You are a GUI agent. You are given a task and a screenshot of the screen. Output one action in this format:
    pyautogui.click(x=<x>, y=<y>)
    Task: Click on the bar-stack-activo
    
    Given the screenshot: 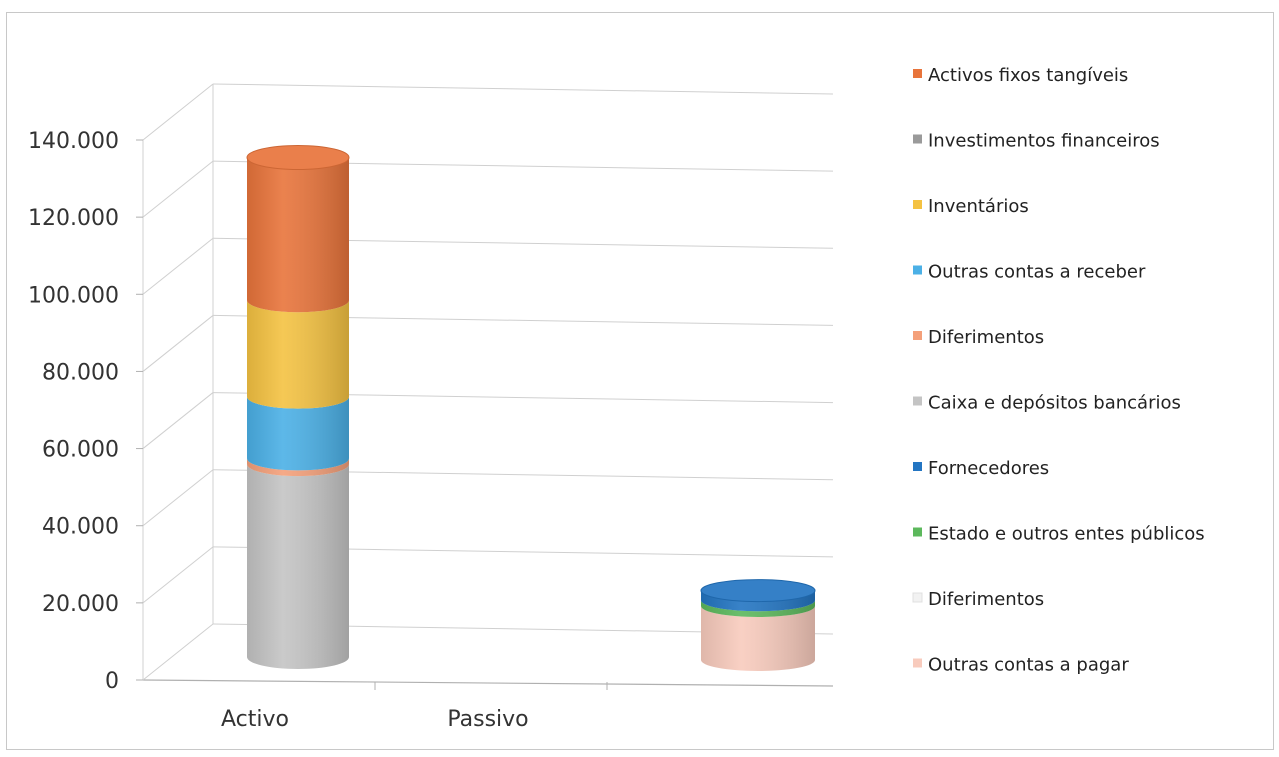 What is the action you would take?
    pyautogui.click(x=298, y=407)
    